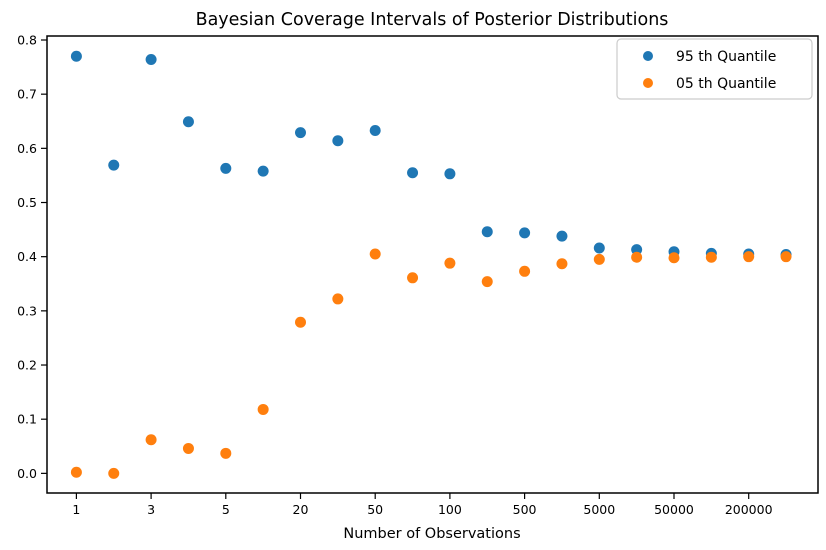 This screenshot has width=826, height=550. Describe the element at coordinates (726, 84) in the screenshot. I see `legend-label-05th: 05 th Quantile` at that location.